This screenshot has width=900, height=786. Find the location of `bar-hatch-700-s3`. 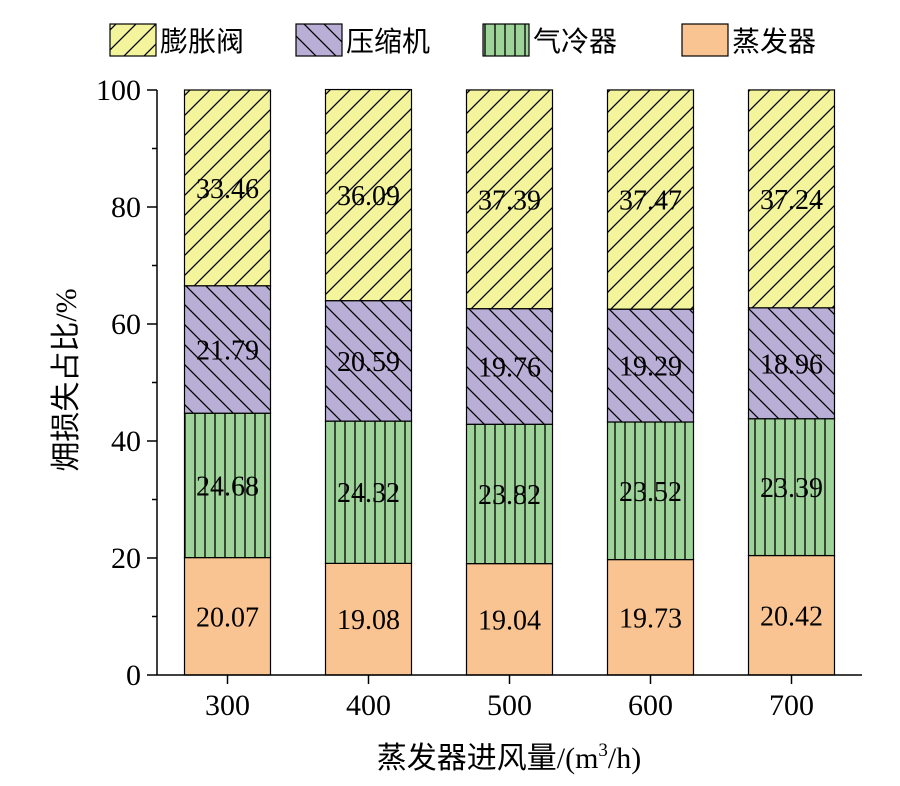

bar-hatch-700-s3 is located at coordinates (791, 198).